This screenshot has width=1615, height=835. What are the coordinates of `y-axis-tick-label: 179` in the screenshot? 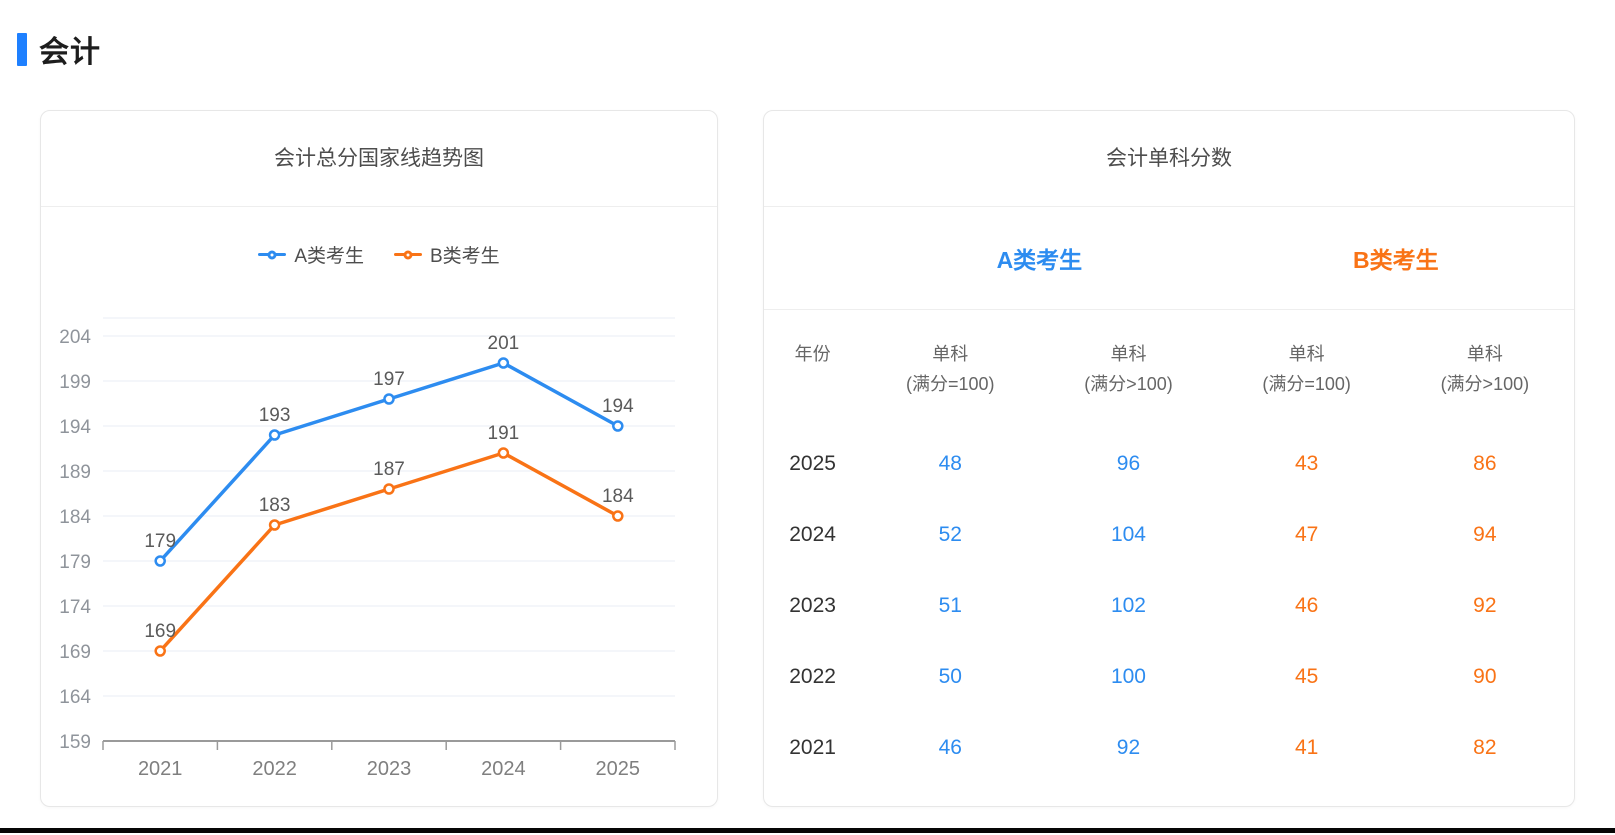 It's located at (75, 562).